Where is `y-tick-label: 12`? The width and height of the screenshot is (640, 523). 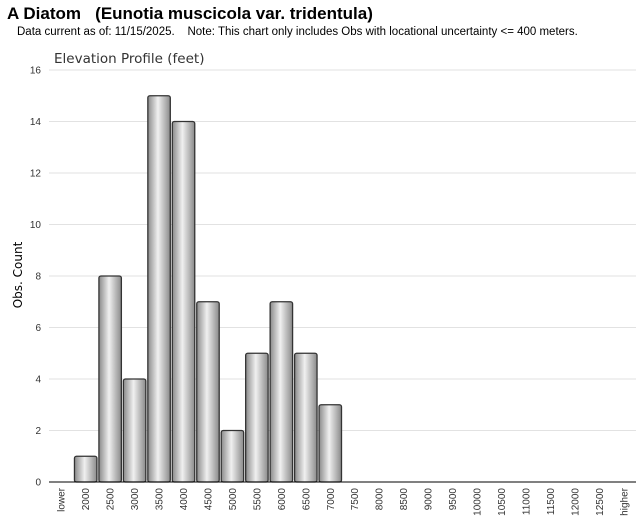
y-tick-label: 12 is located at coordinates (36, 174).